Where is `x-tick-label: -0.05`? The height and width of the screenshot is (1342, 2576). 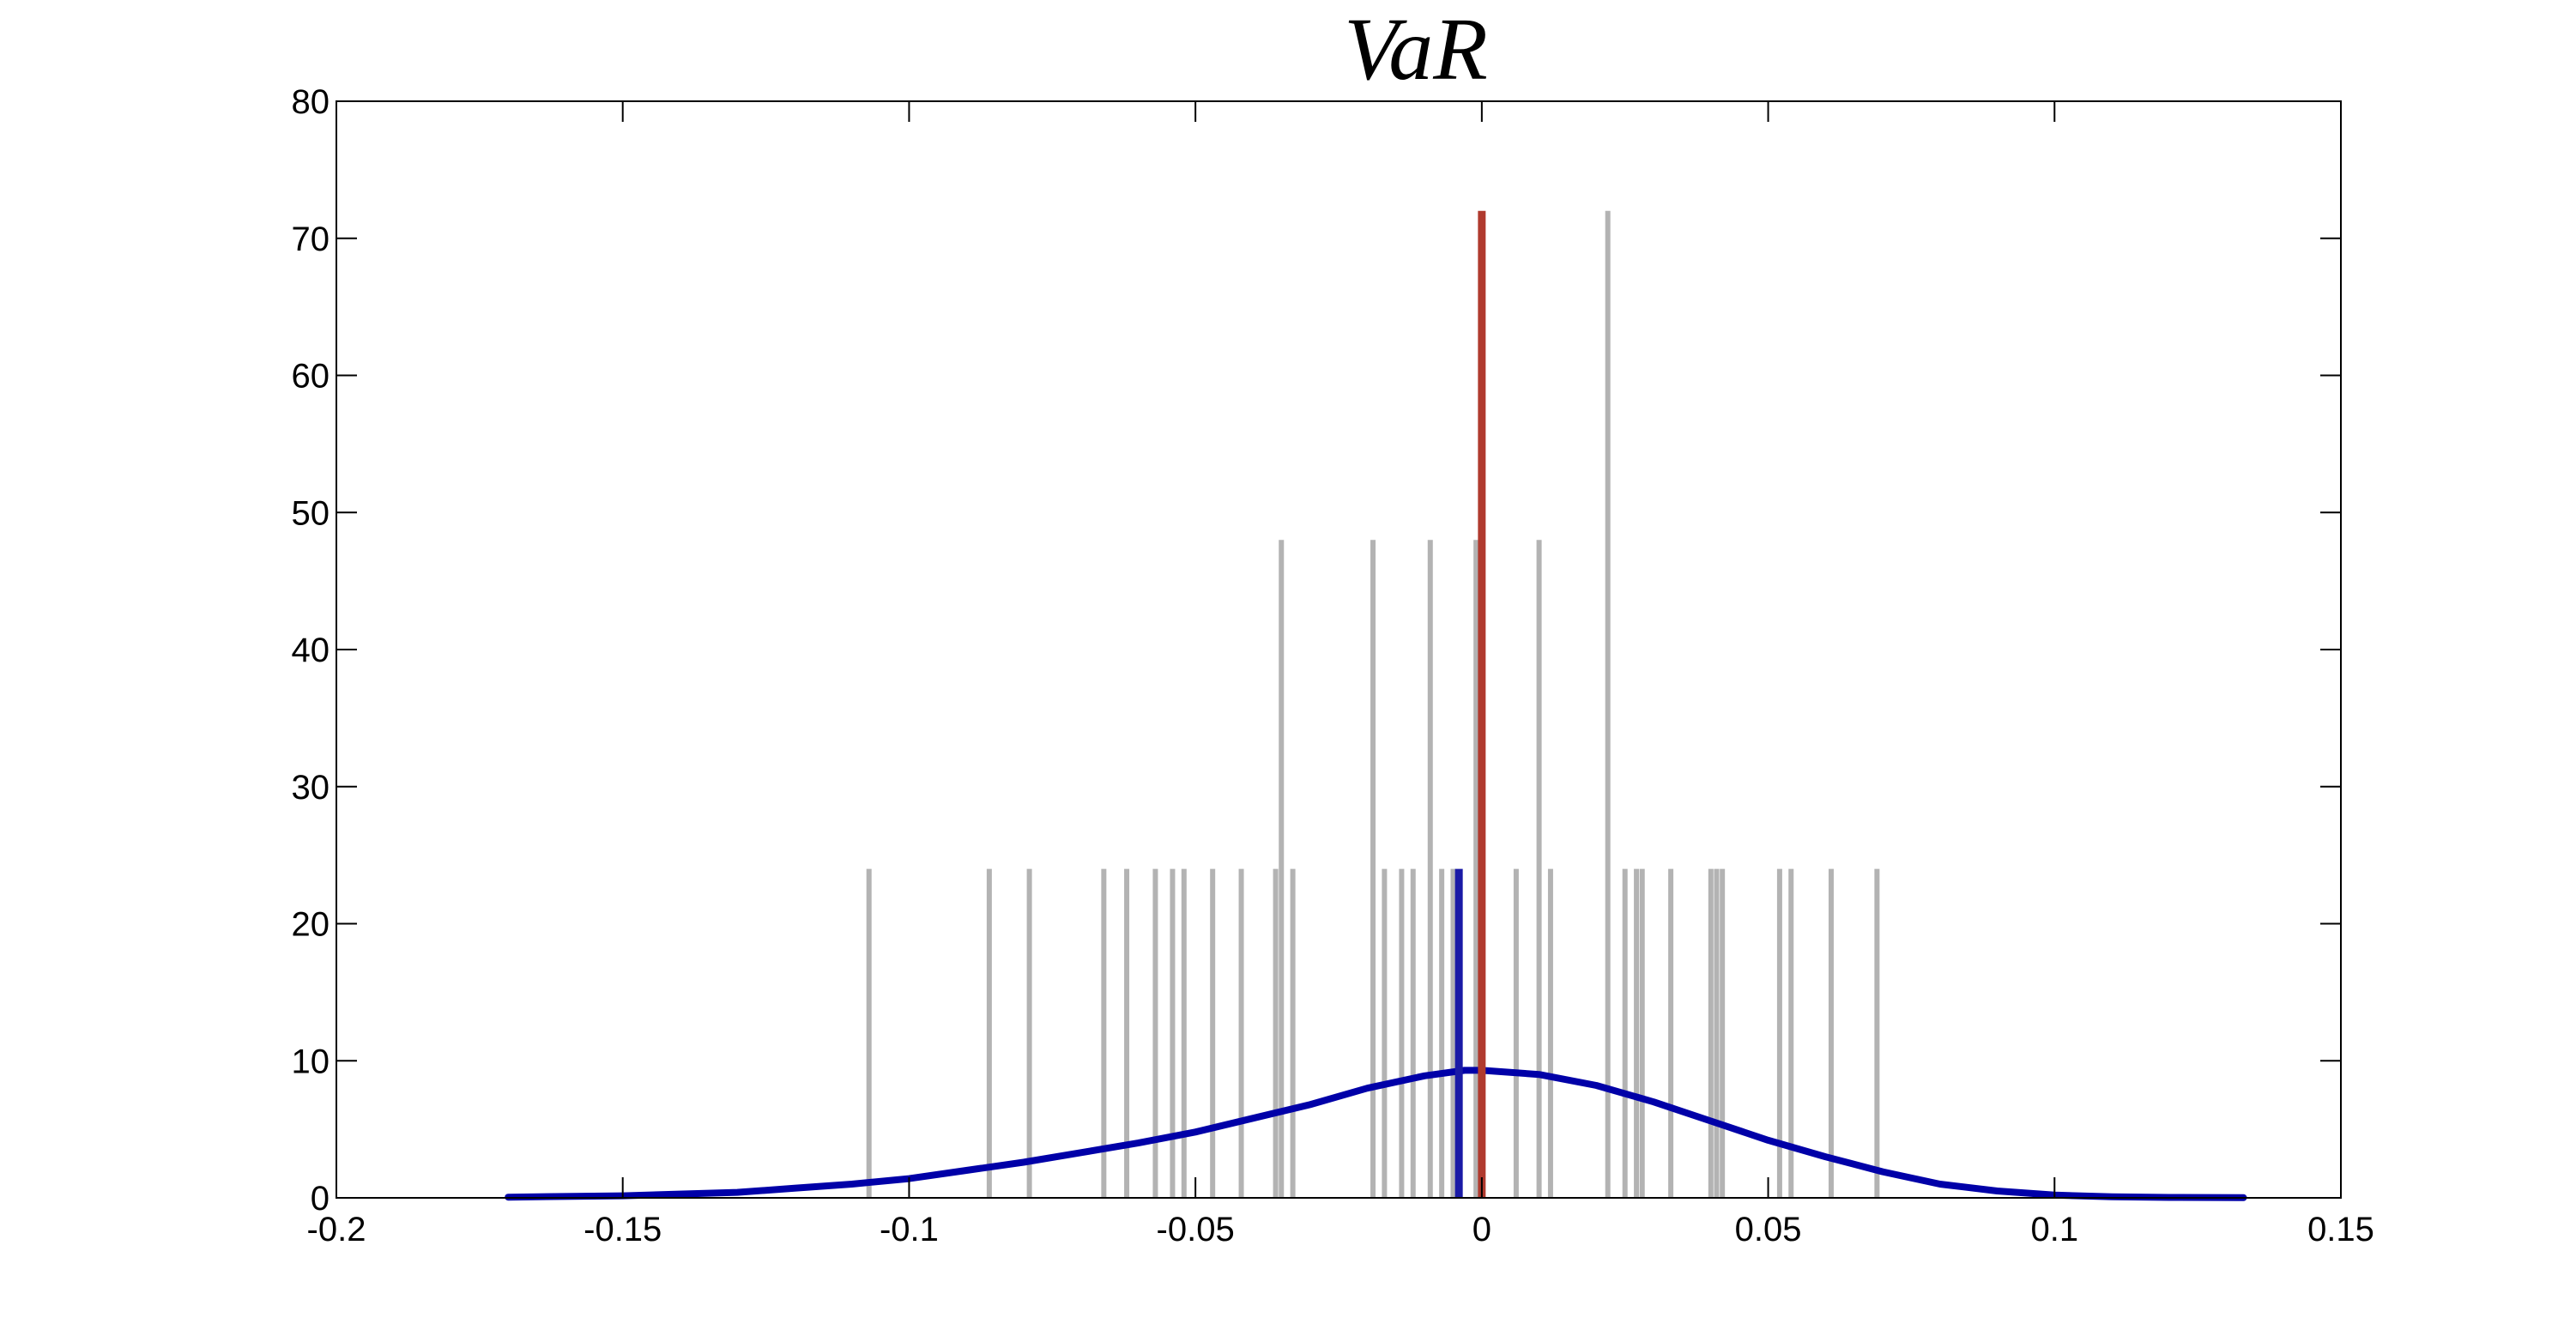 x-tick-label: -0.05 is located at coordinates (1196, 1229).